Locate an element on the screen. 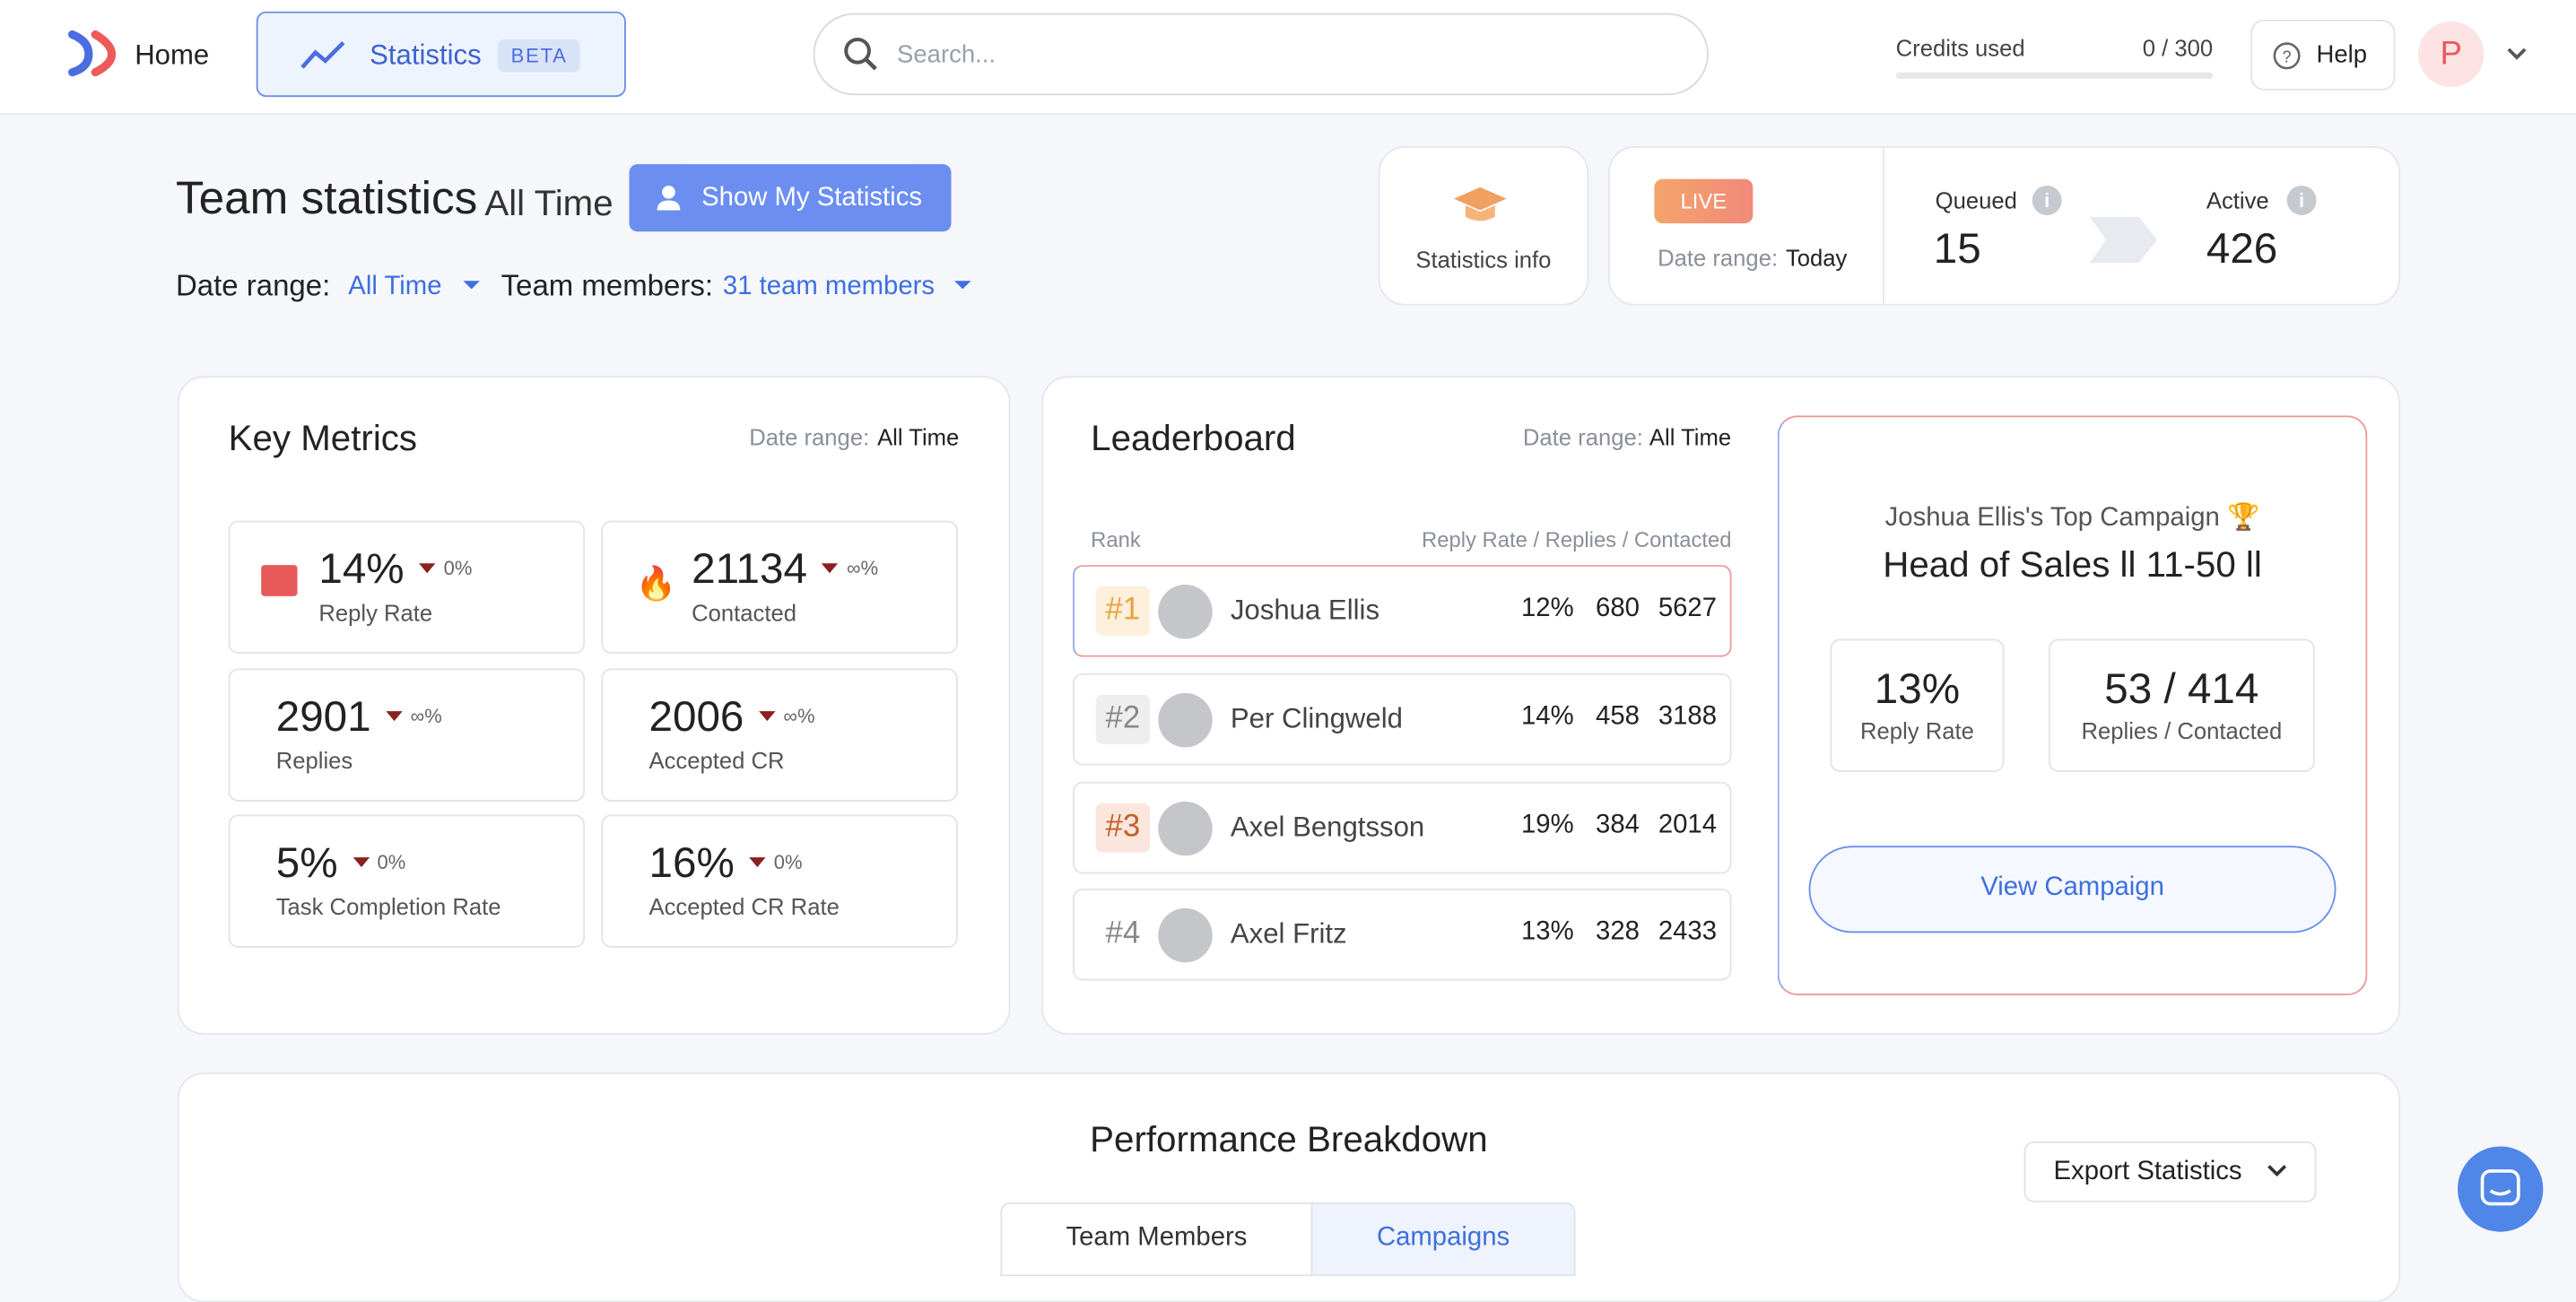 This screenshot has width=2576, height=1302. page-title: Team statistics is located at coordinates (326, 198).